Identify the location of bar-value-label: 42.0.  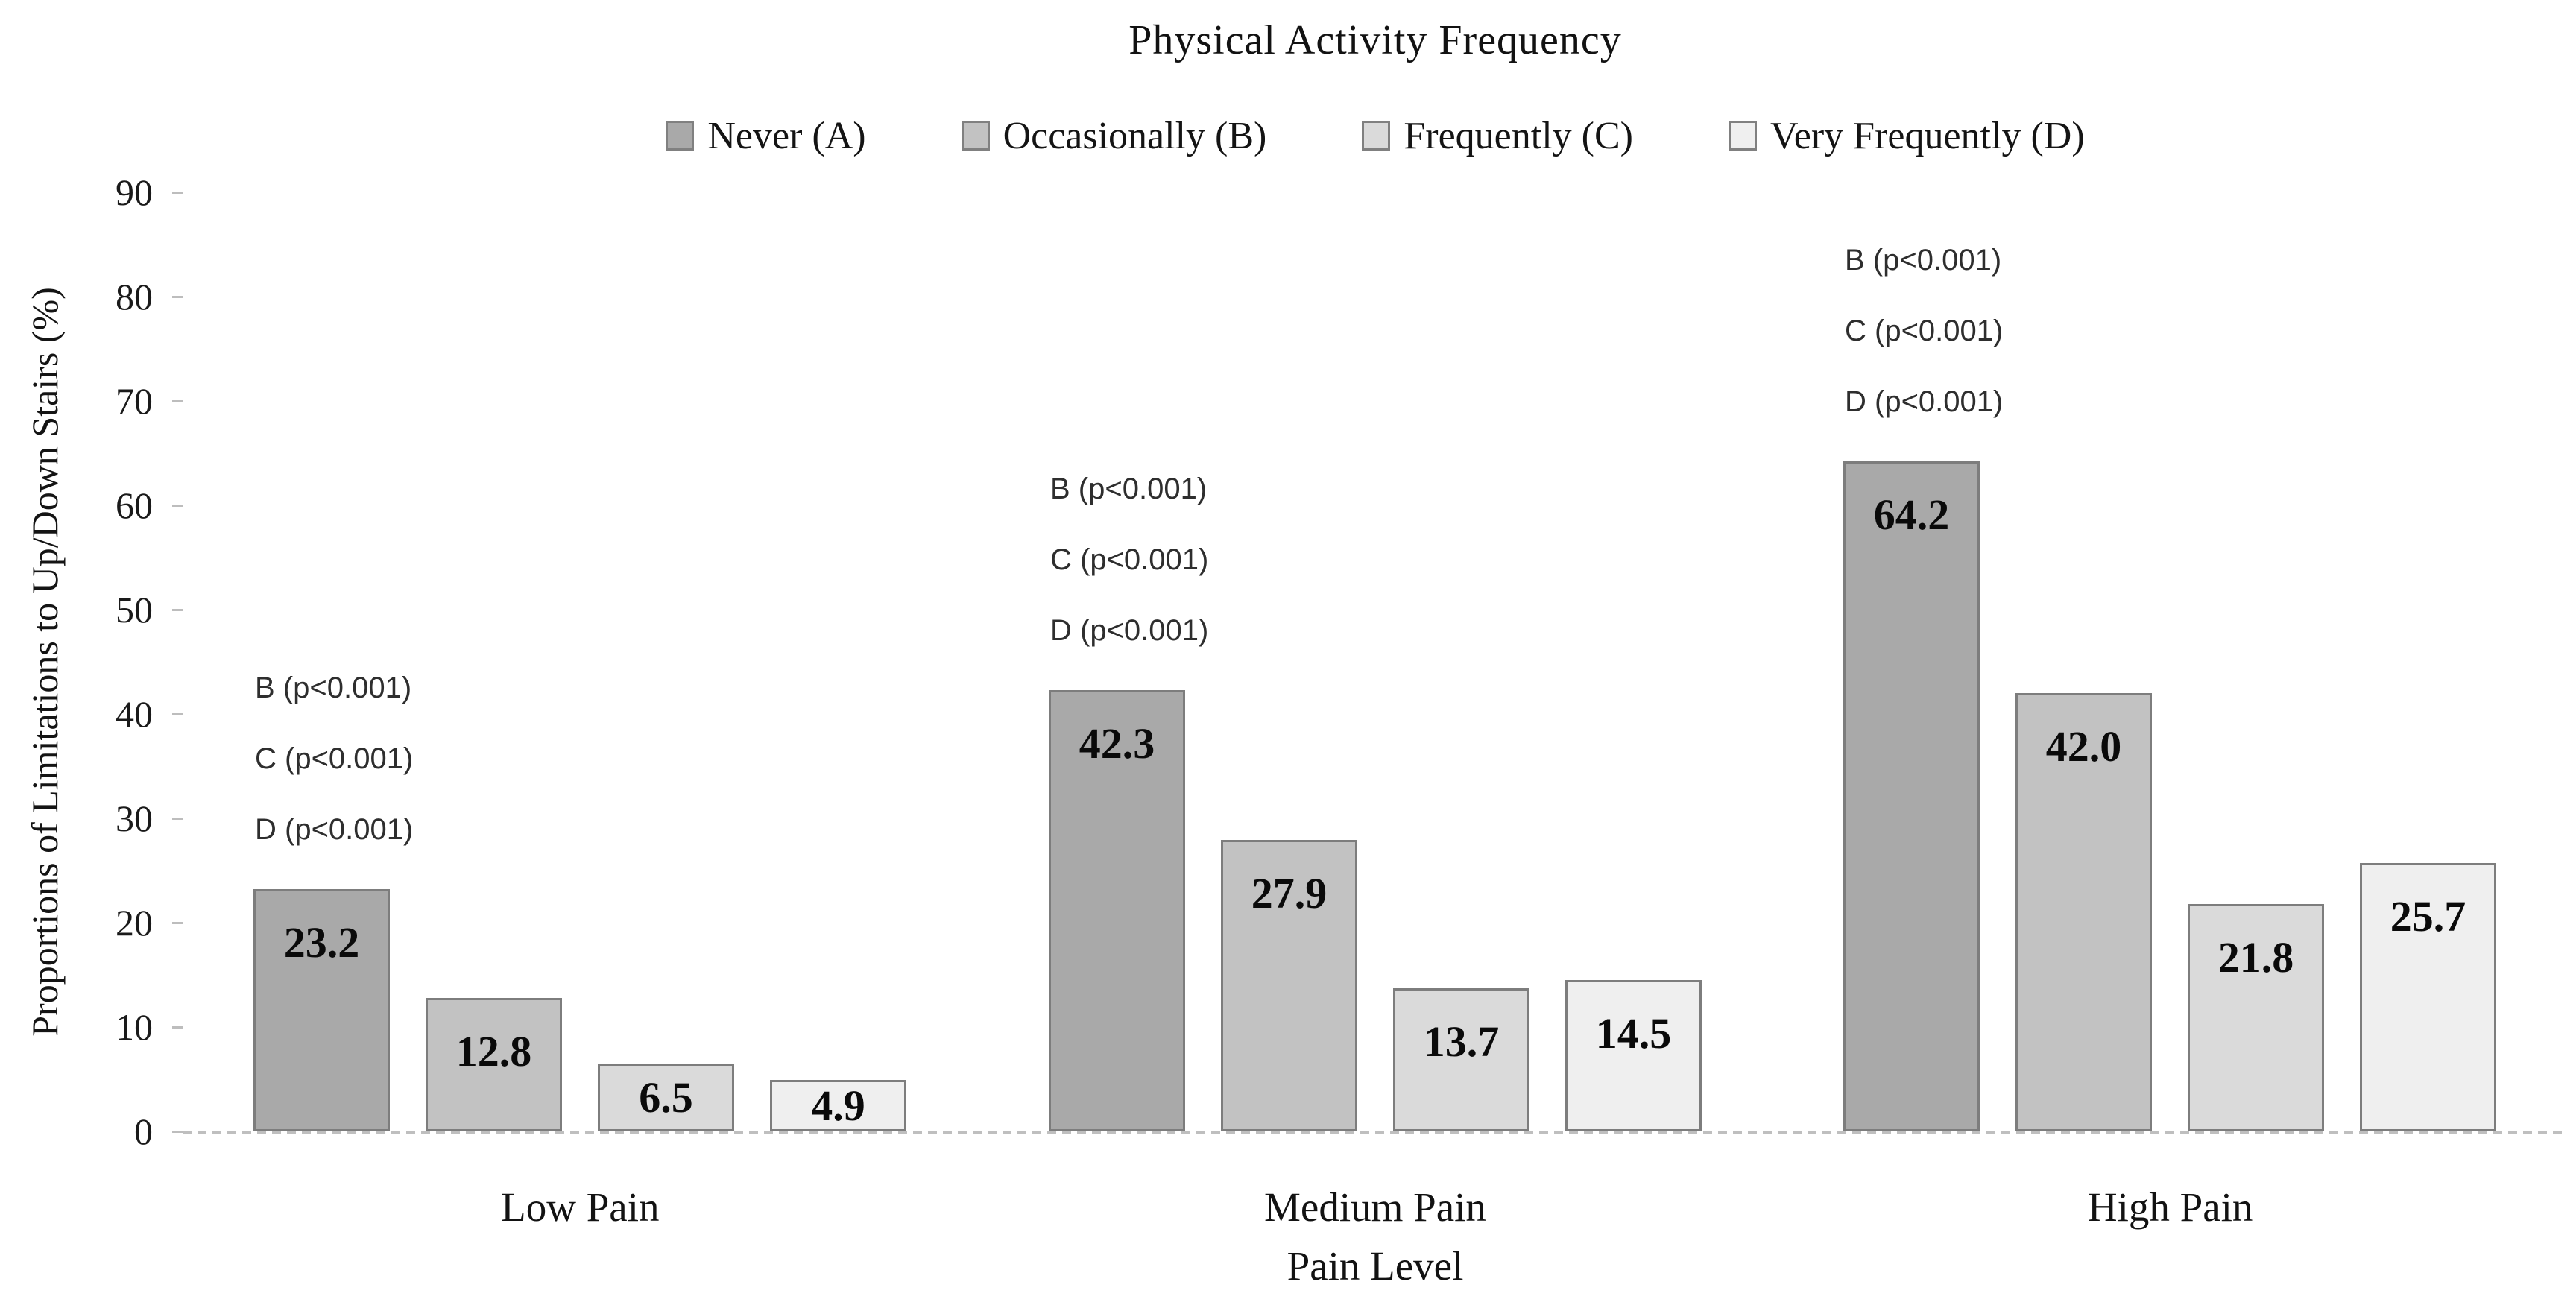
(2083, 746).